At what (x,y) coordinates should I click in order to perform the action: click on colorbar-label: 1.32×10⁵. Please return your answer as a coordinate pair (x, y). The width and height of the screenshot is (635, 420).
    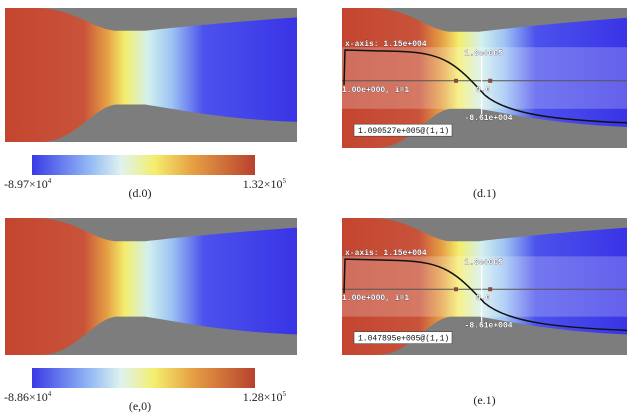
    Looking at the image, I should click on (265, 184).